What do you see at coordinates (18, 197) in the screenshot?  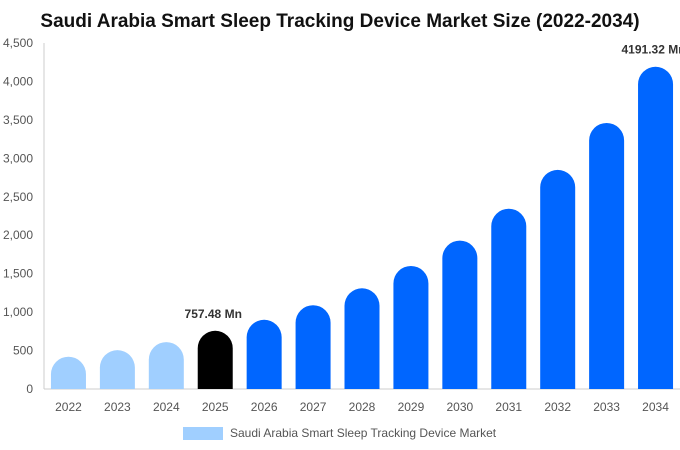 I see `y-tick-label: 2,500` at bounding box center [18, 197].